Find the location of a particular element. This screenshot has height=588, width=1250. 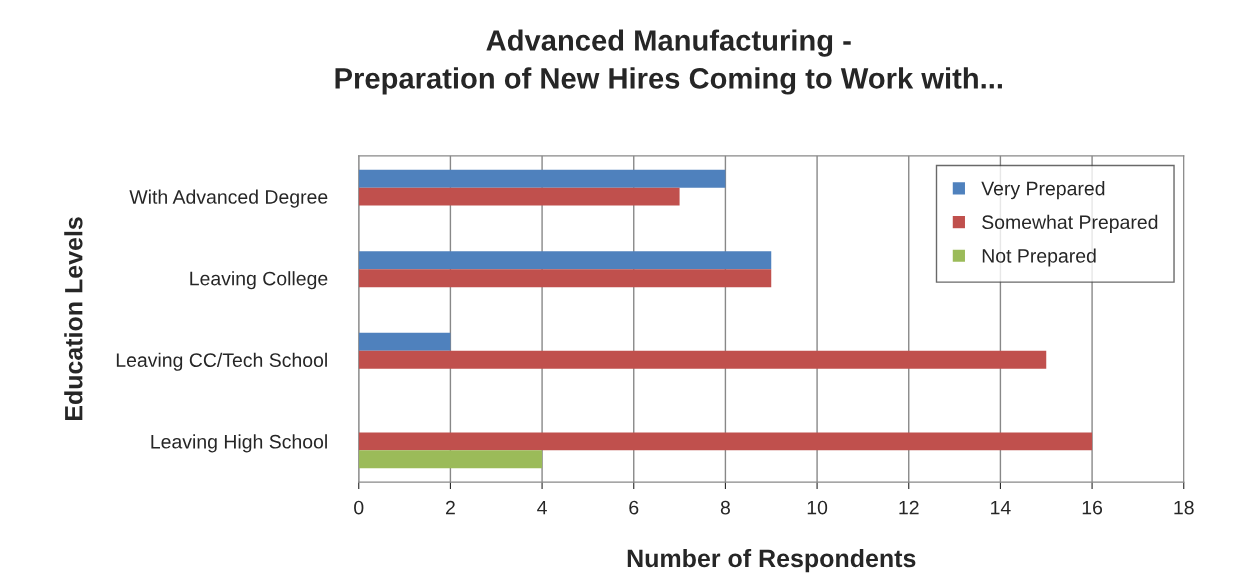

x-tick-label: 10 is located at coordinates (817, 507).